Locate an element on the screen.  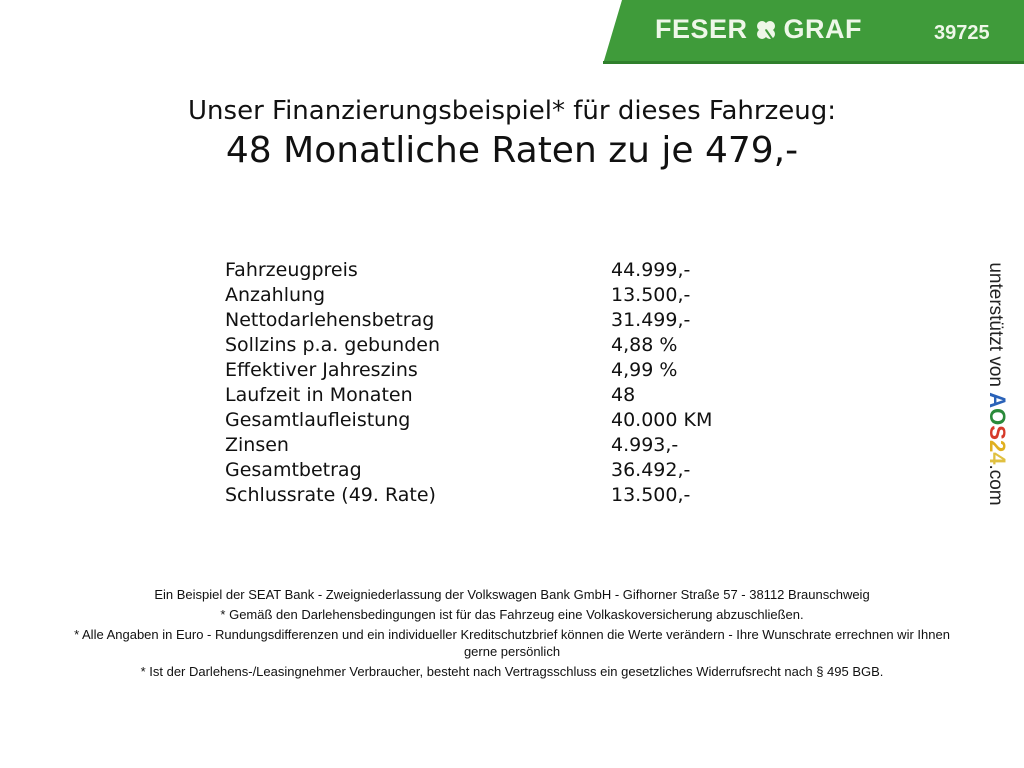
brand-banner is located at coordinates (812, 32).